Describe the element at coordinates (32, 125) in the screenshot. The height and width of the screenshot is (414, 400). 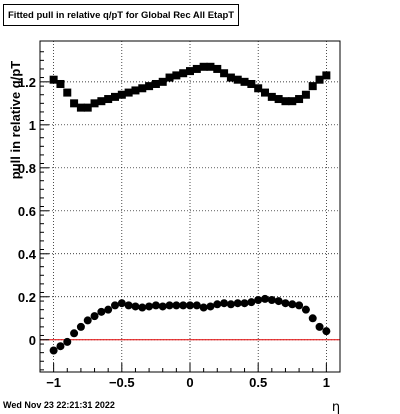
I see `y-tick-label: 1` at that location.